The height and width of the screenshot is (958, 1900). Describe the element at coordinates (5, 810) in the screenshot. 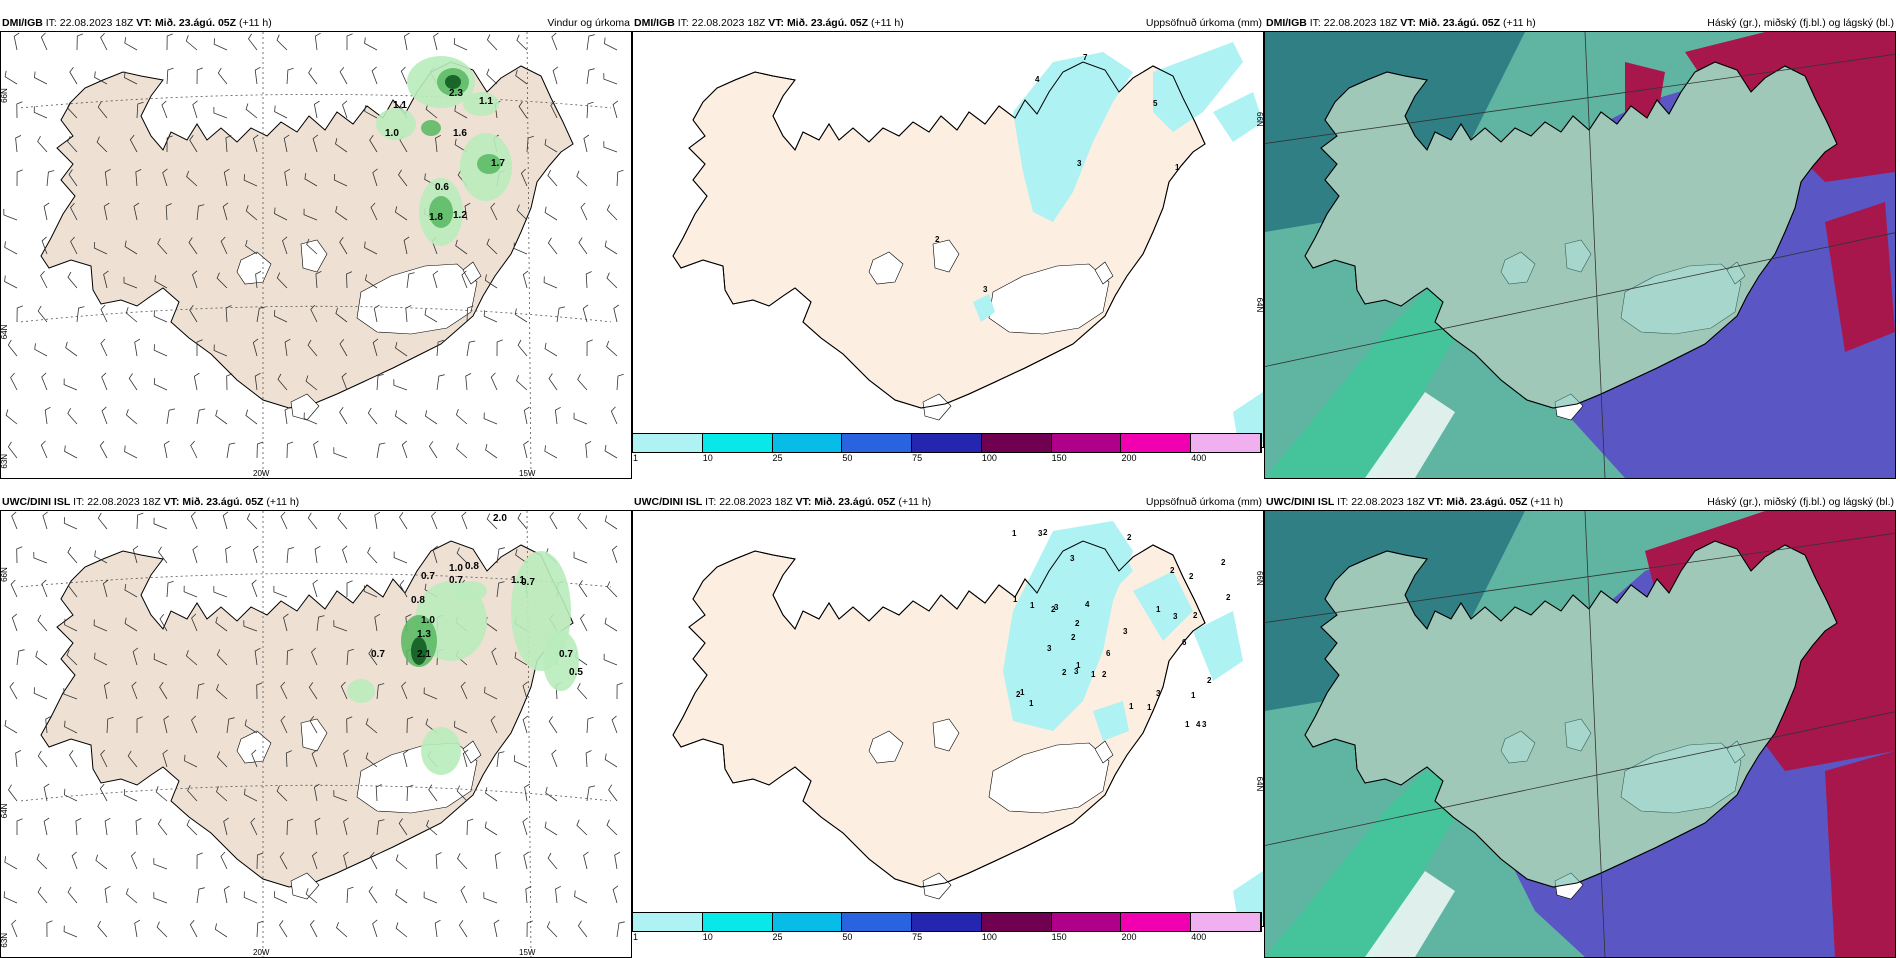

I see `lat-label: 64N` at that location.